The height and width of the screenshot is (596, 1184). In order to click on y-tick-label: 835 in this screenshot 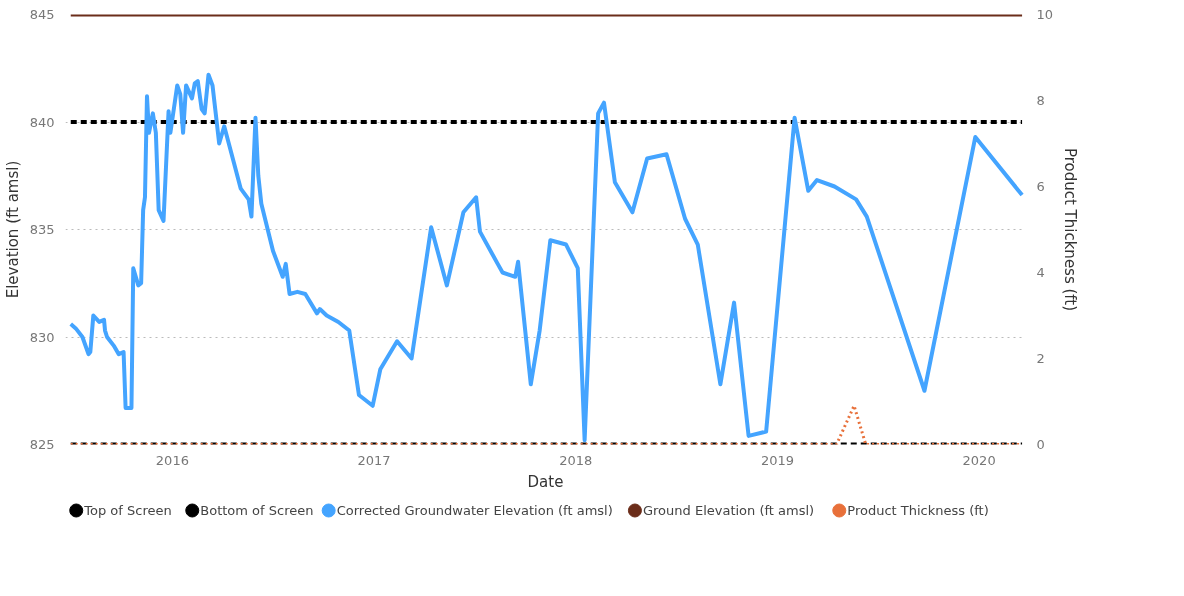, I will do `click(42, 229)`.